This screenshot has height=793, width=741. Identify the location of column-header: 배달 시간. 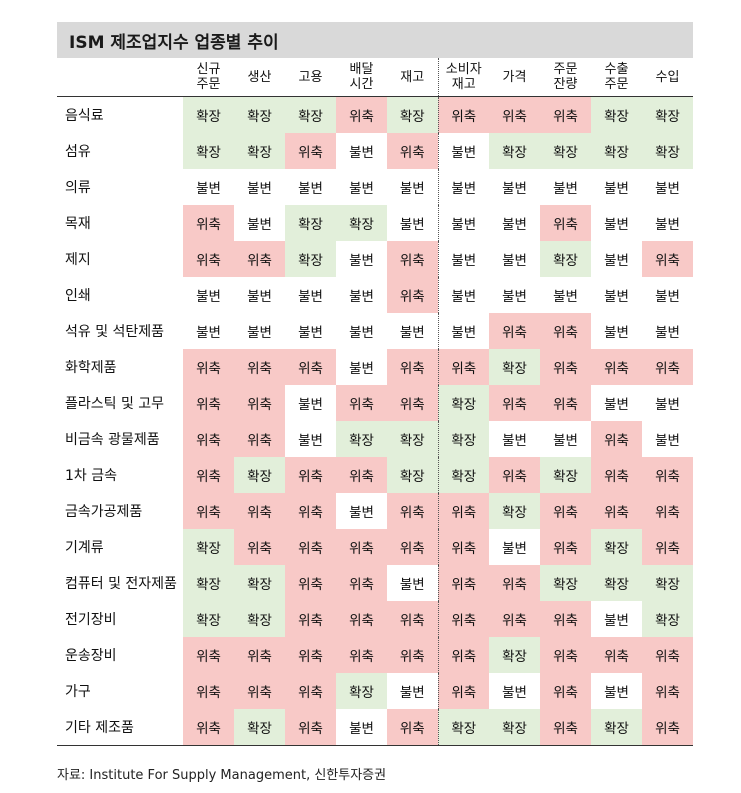
(361, 77).